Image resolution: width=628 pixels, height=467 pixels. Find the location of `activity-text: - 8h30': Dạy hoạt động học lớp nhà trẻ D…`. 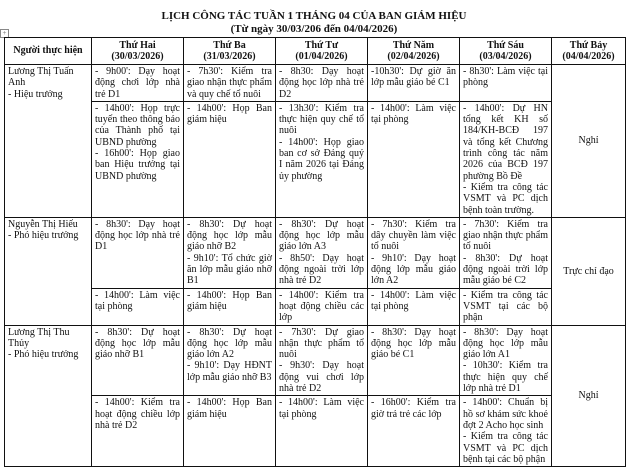

activity-text: - 8h30': Dạy hoạt động học lớp nhà trẻ D… is located at coordinates (137, 235).